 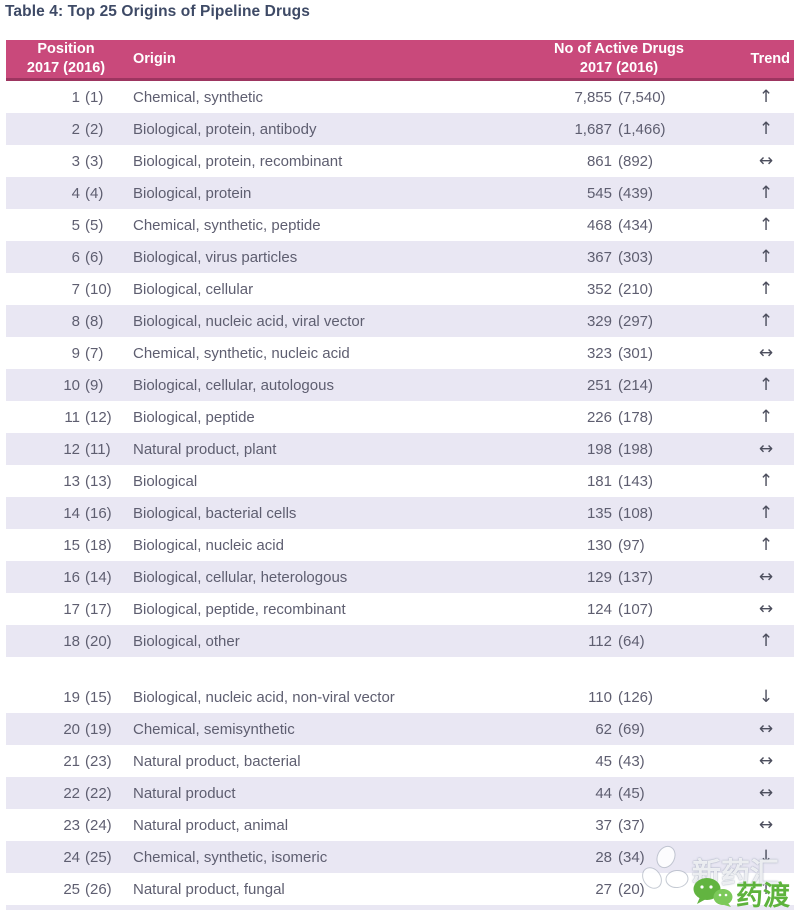 What do you see at coordinates (66, 321) in the screenshot?
I see `position-cell: 8 (8)` at bounding box center [66, 321].